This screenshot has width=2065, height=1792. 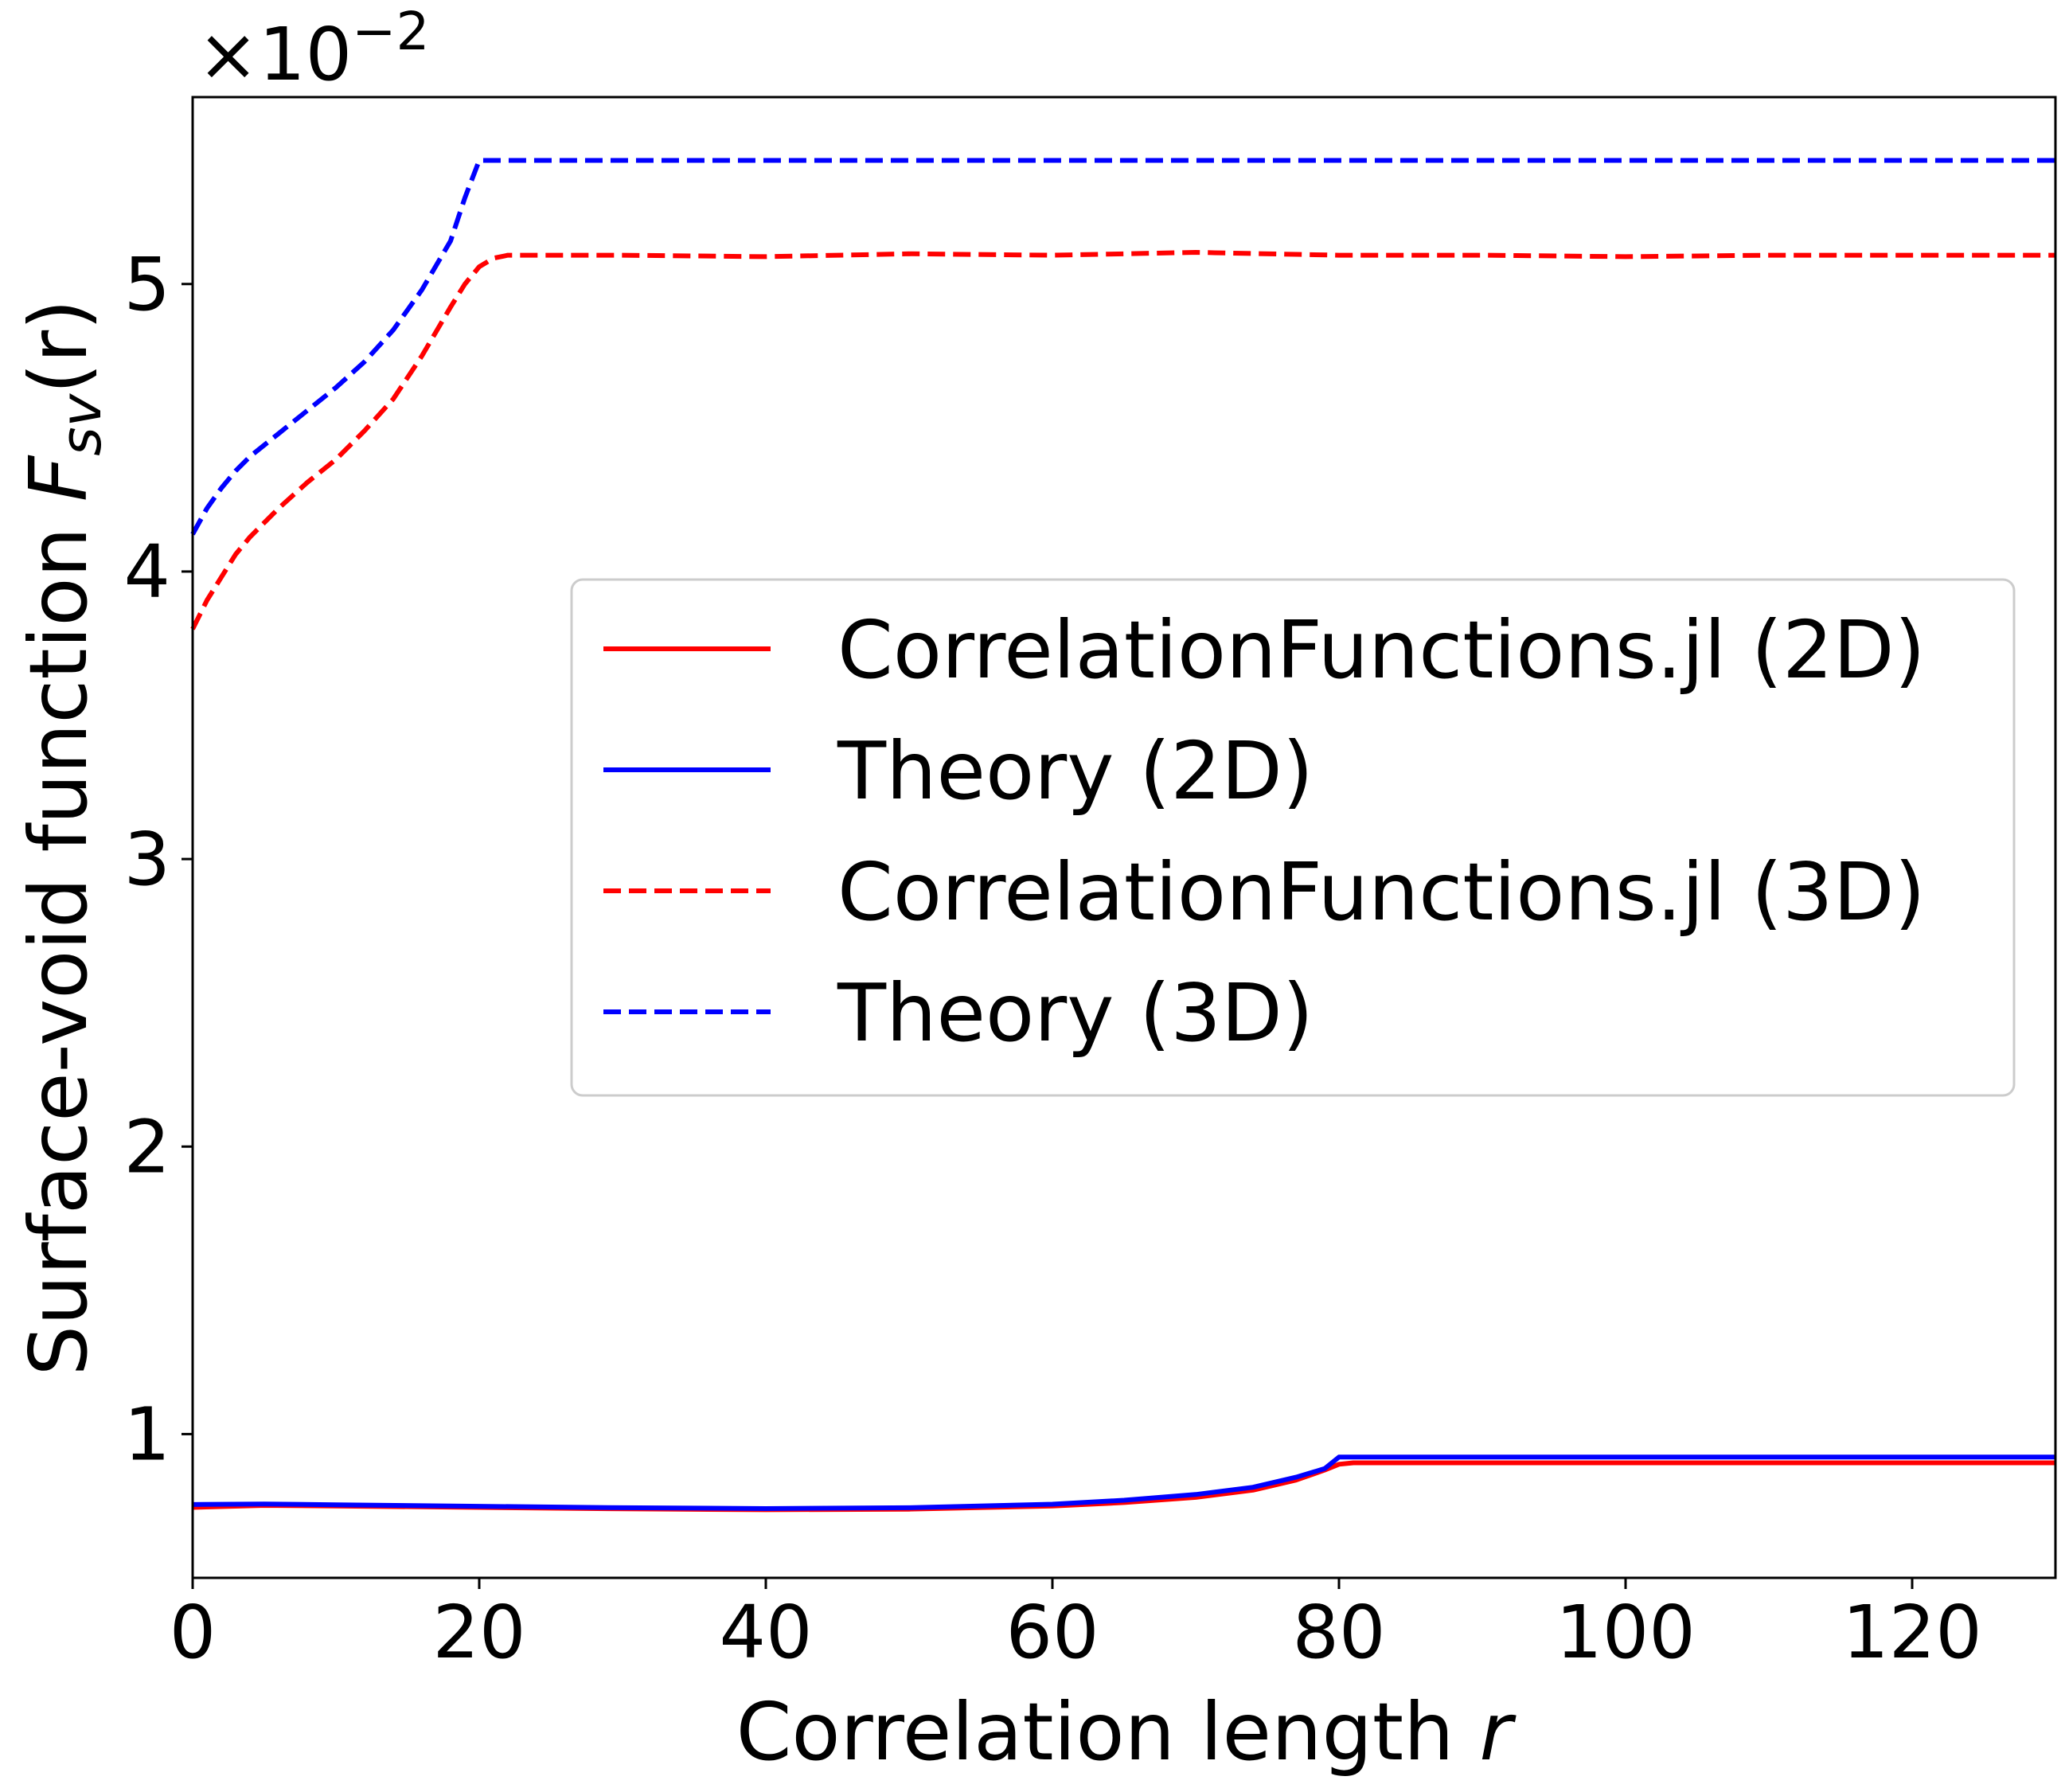 What do you see at coordinates (1912, 1632) in the screenshot?
I see `x-tick-label: 120` at bounding box center [1912, 1632].